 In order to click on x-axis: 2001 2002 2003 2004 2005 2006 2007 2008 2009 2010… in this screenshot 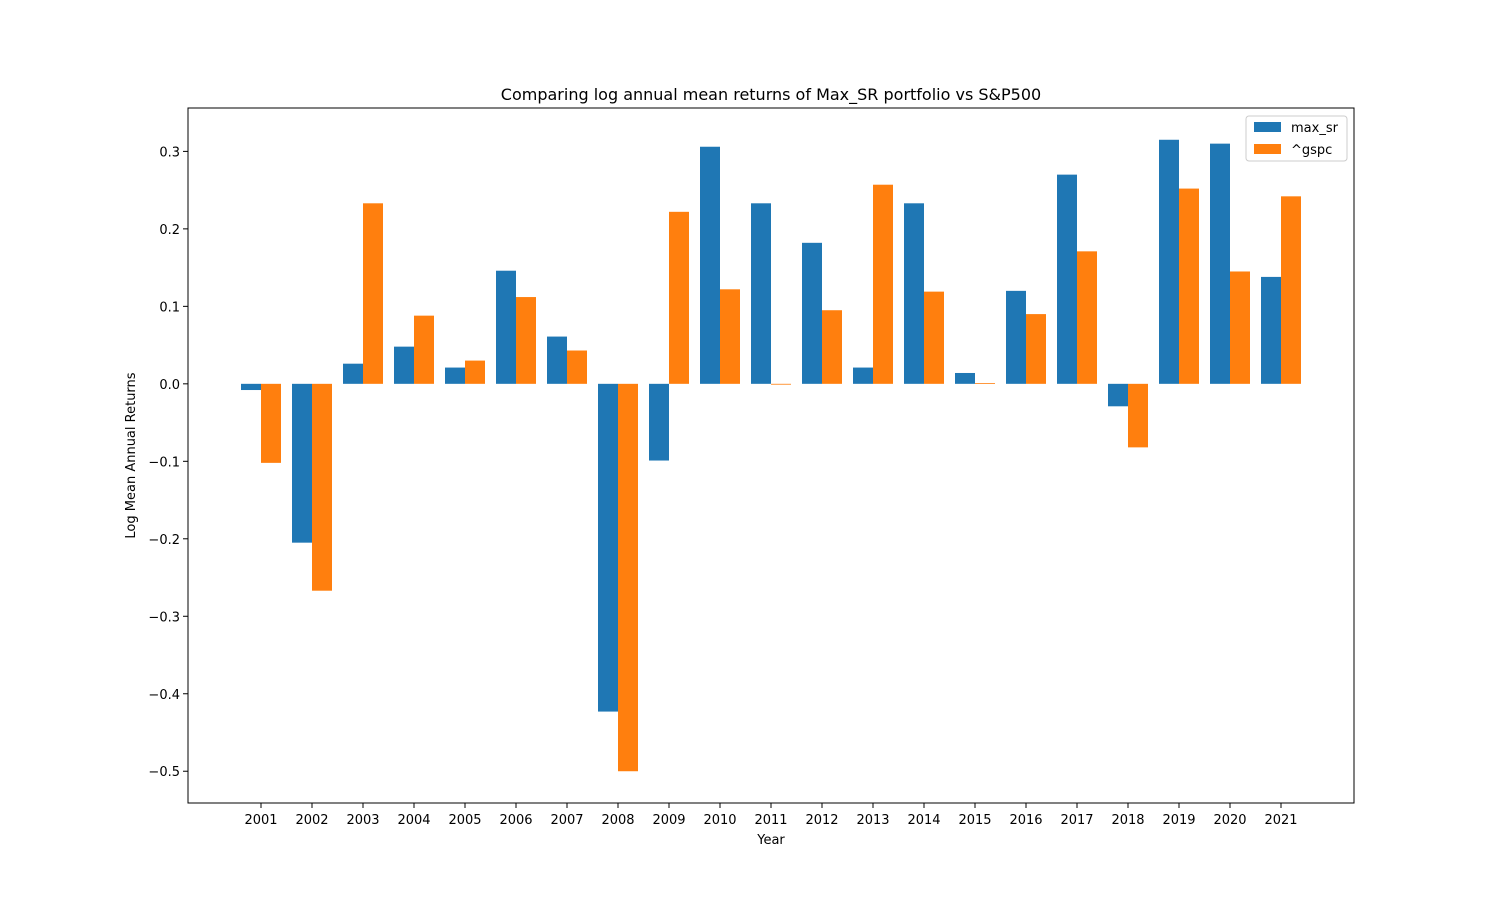, I will do `click(771, 815)`.